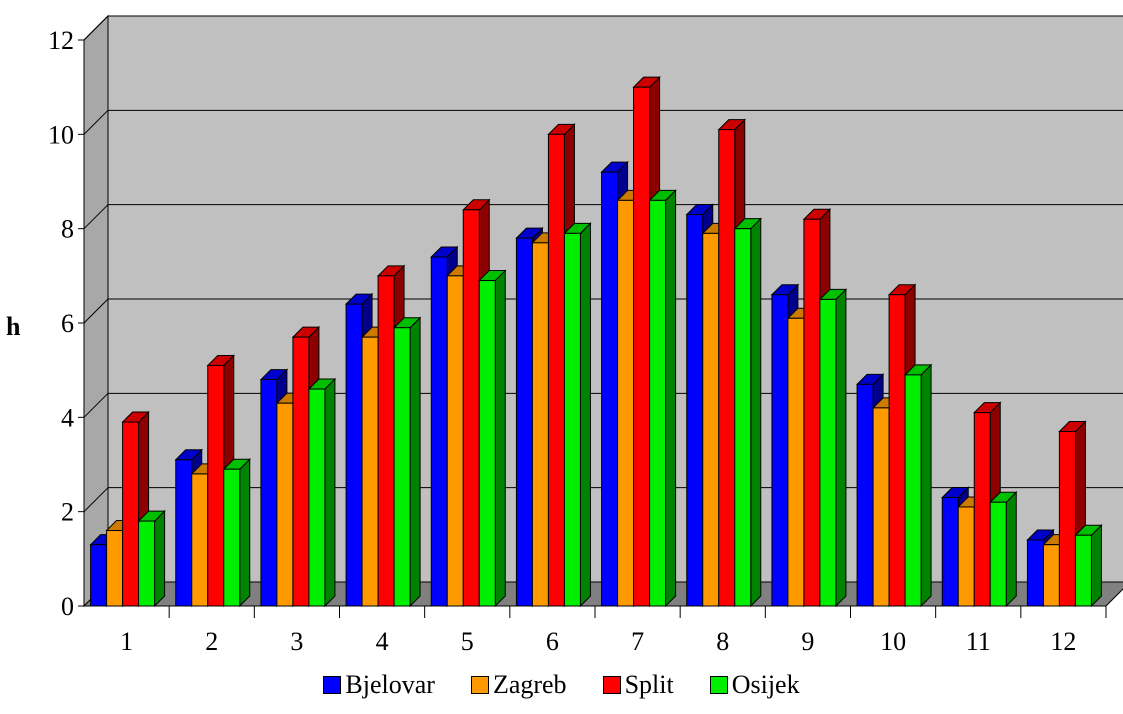 This screenshot has height=714, width=1123. What do you see at coordinates (382, 641) in the screenshot?
I see `x-tick-label: 4` at bounding box center [382, 641].